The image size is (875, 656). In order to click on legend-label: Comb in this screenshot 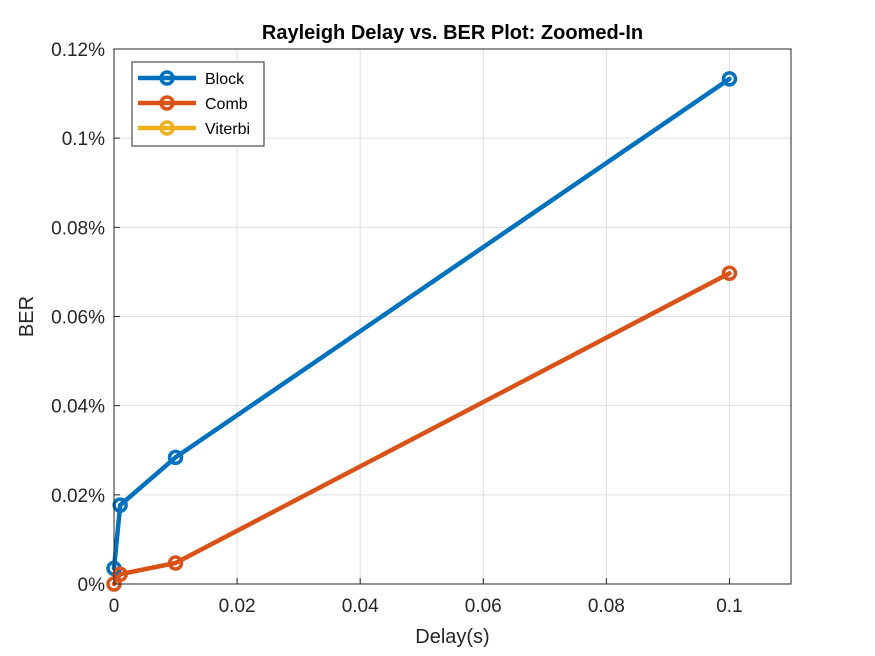, I will do `click(226, 104)`.